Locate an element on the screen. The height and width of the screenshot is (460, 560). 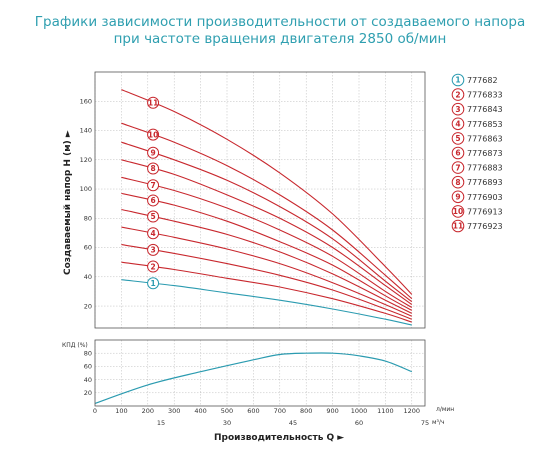
head-y-tick-label: 20 is located at coordinates (88, 306).